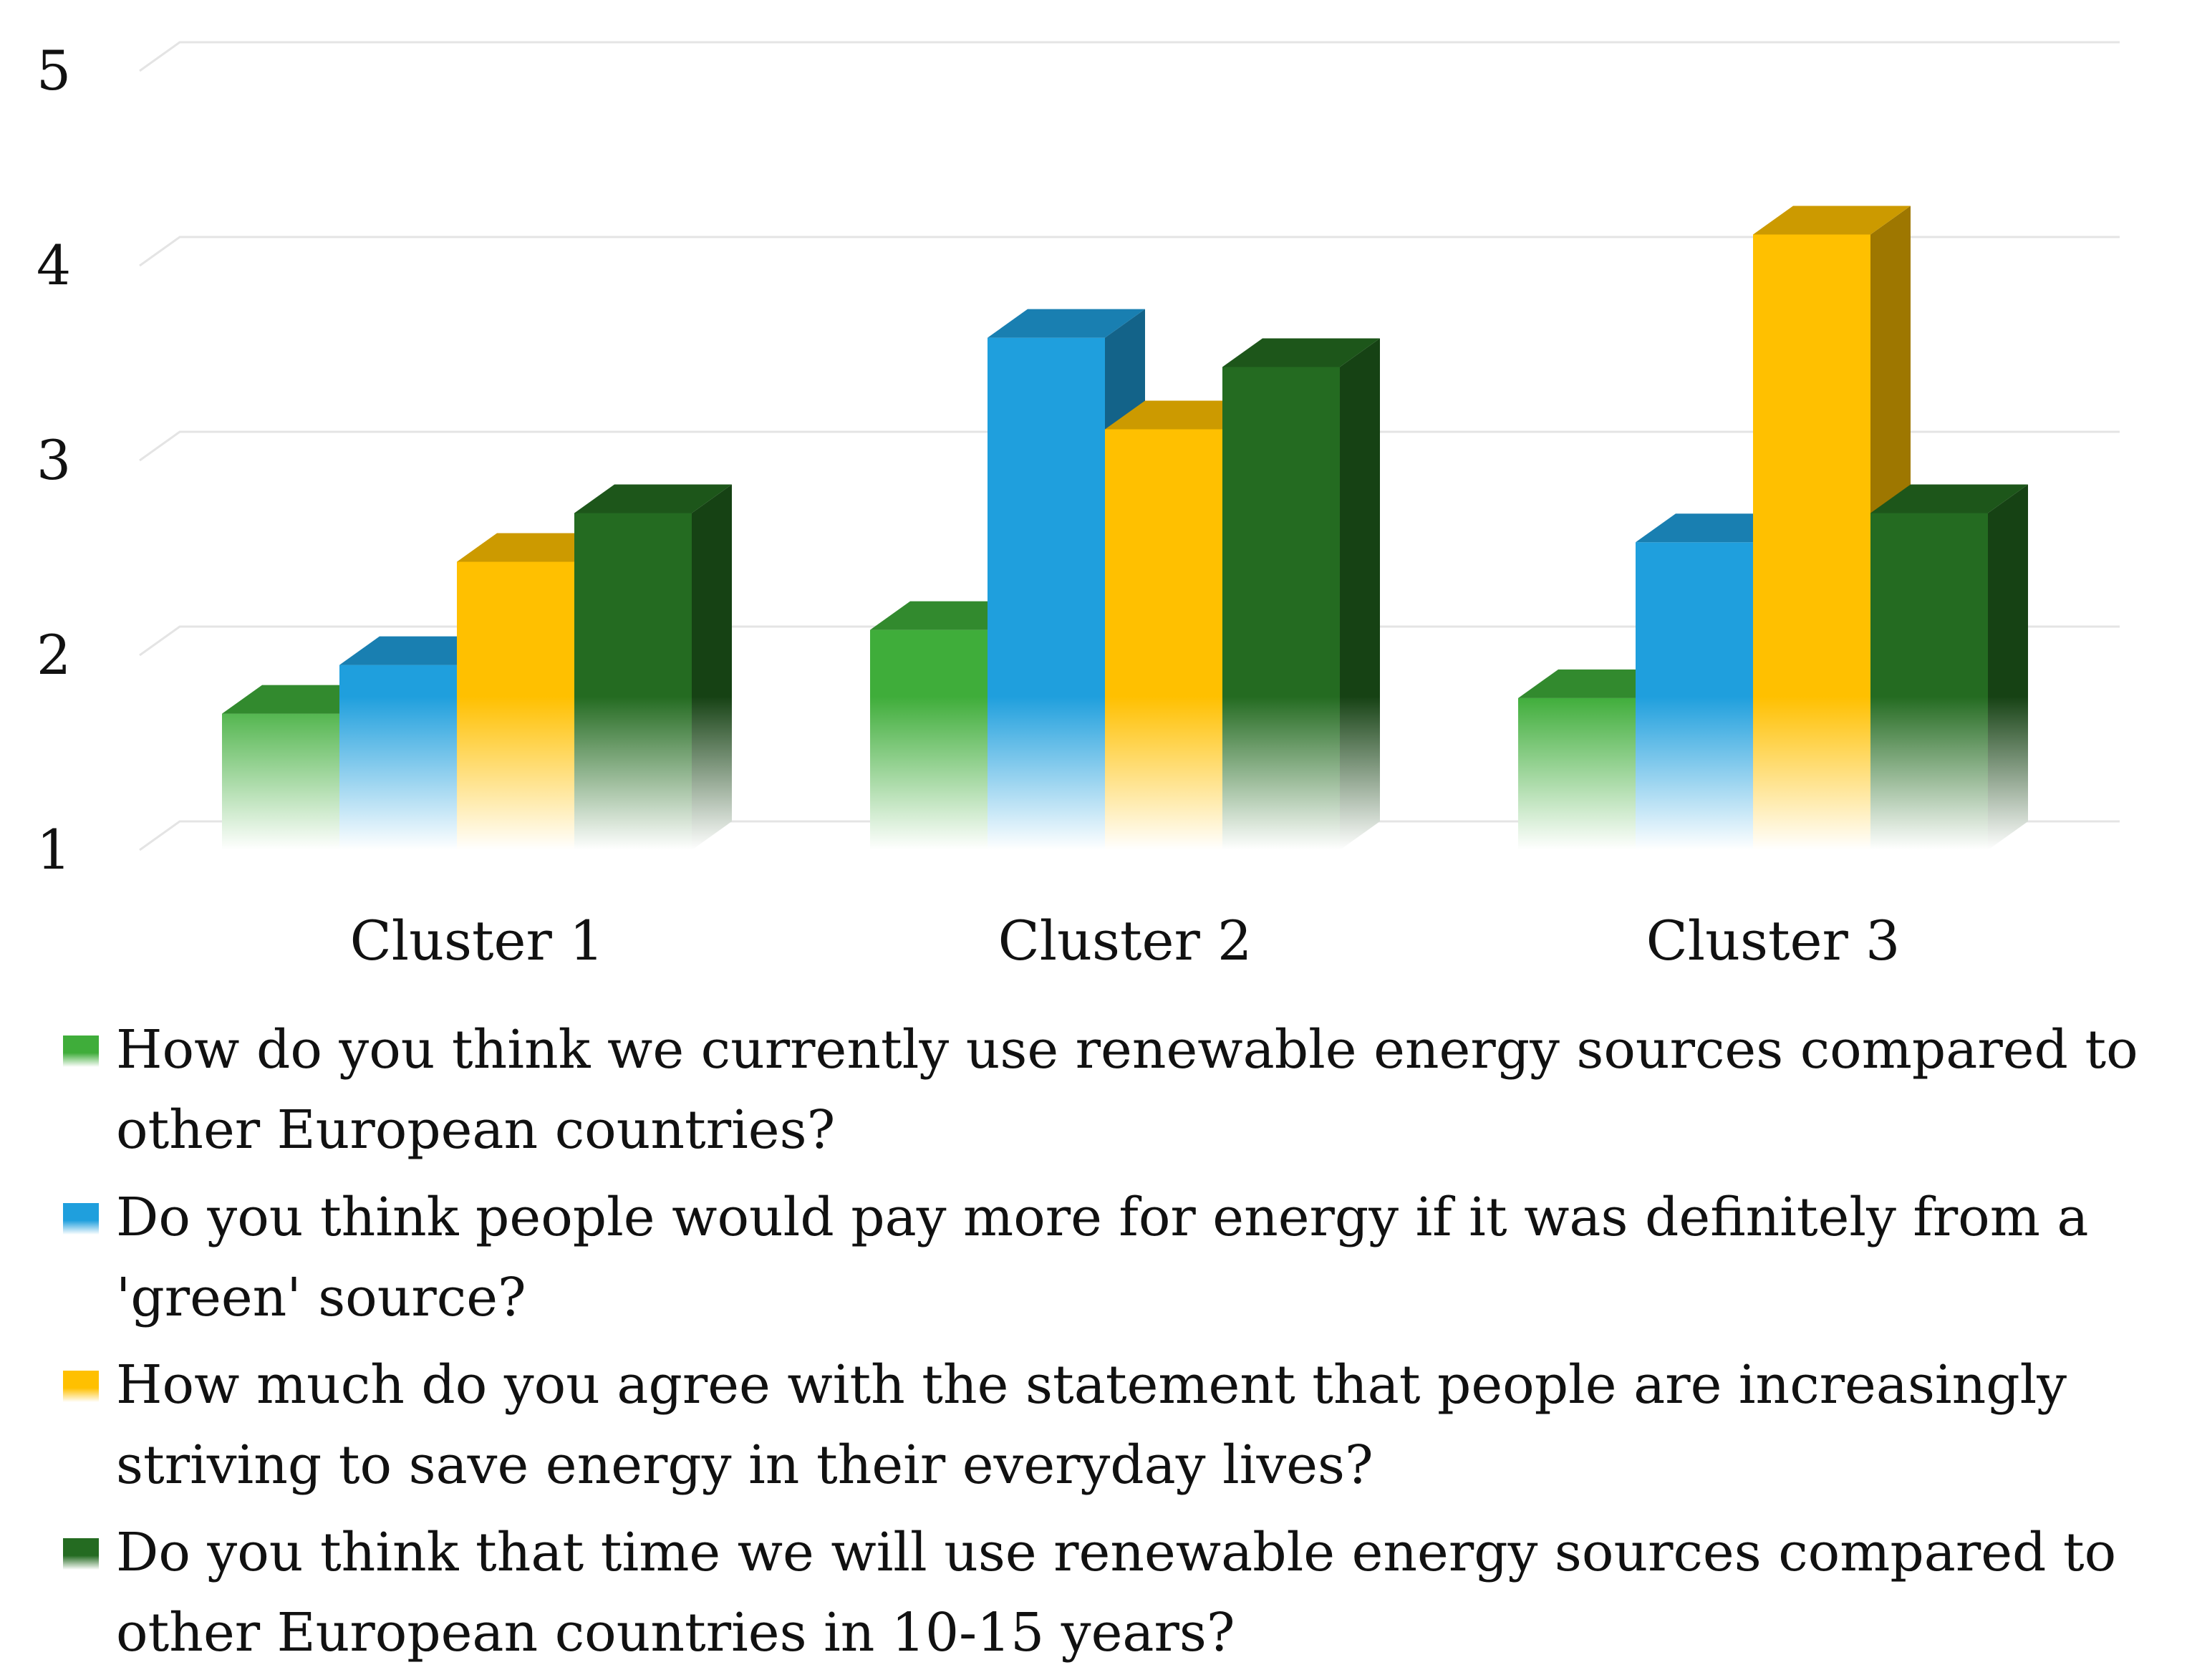  Describe the element at coordinates (81, 1554) in the screenshot. I see `legend-swatch-dark-green` at that location.